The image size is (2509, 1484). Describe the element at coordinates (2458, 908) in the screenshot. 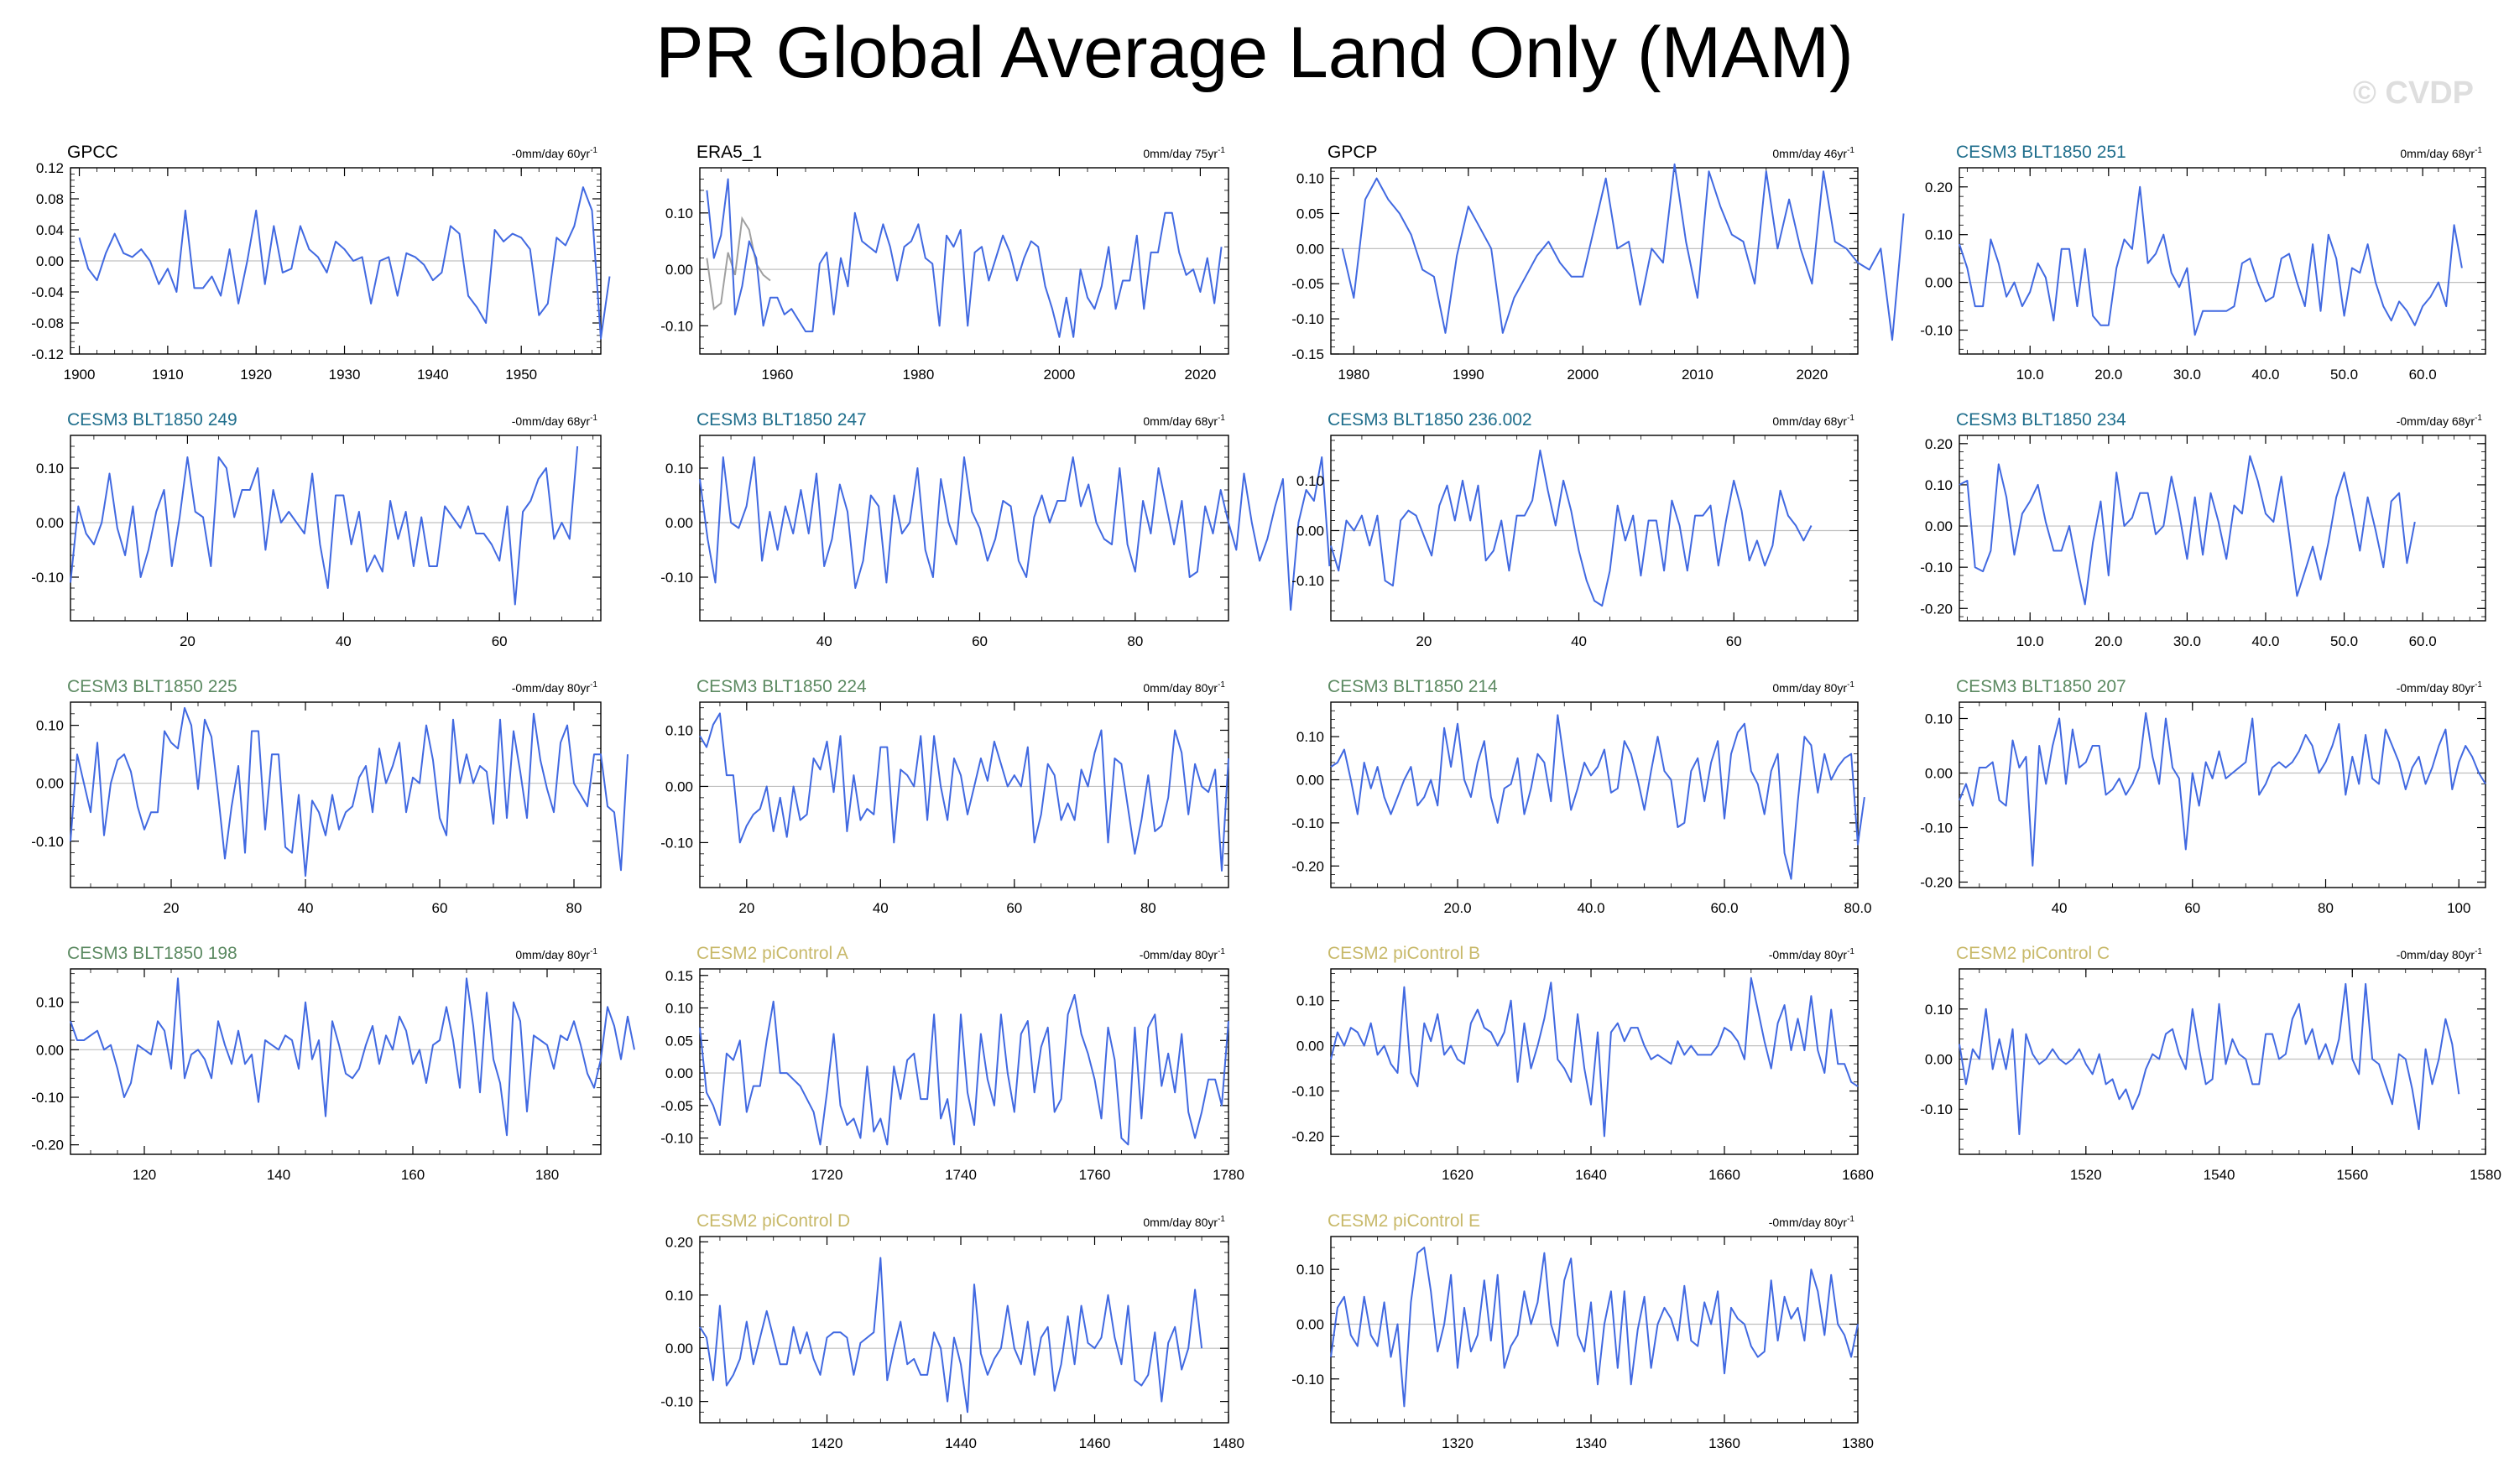

I see `x-tick-label: 100` at that location.